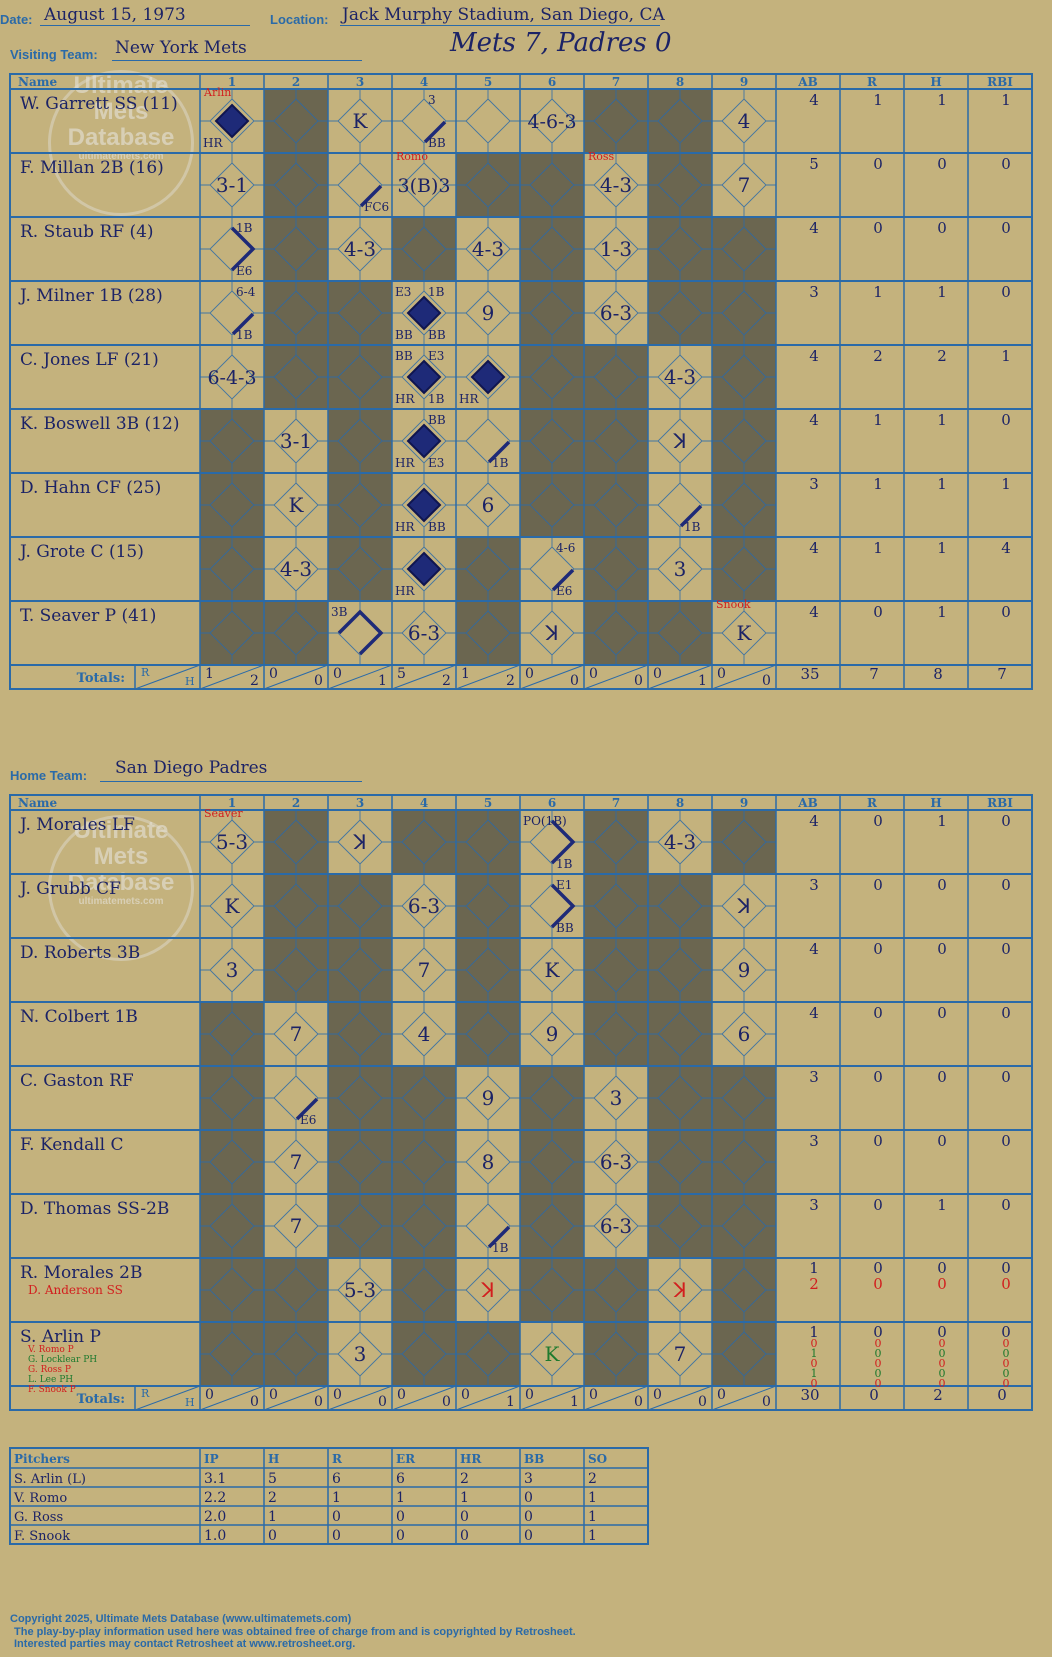 The image size is (1052, 1657). I want to click on play-result: 6, so click(488, 505).